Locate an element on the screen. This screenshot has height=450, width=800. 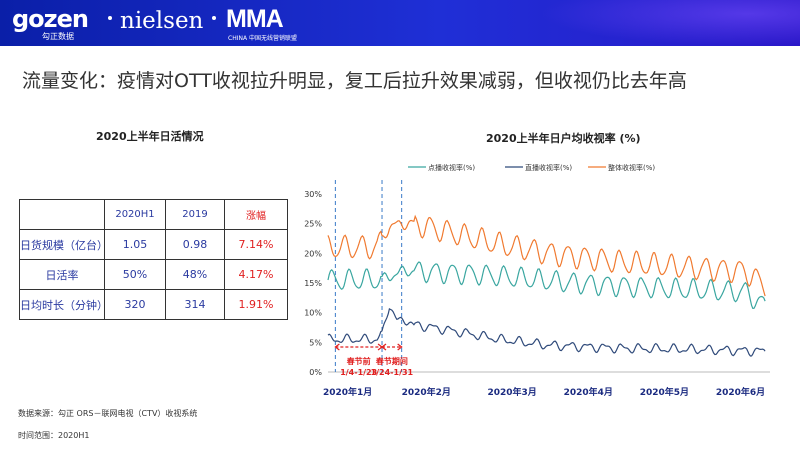
header-banner: gozen 勾正数据 nielsen MMA CHINA 中国无线营销联盟 is located at coordinates (400, 23).